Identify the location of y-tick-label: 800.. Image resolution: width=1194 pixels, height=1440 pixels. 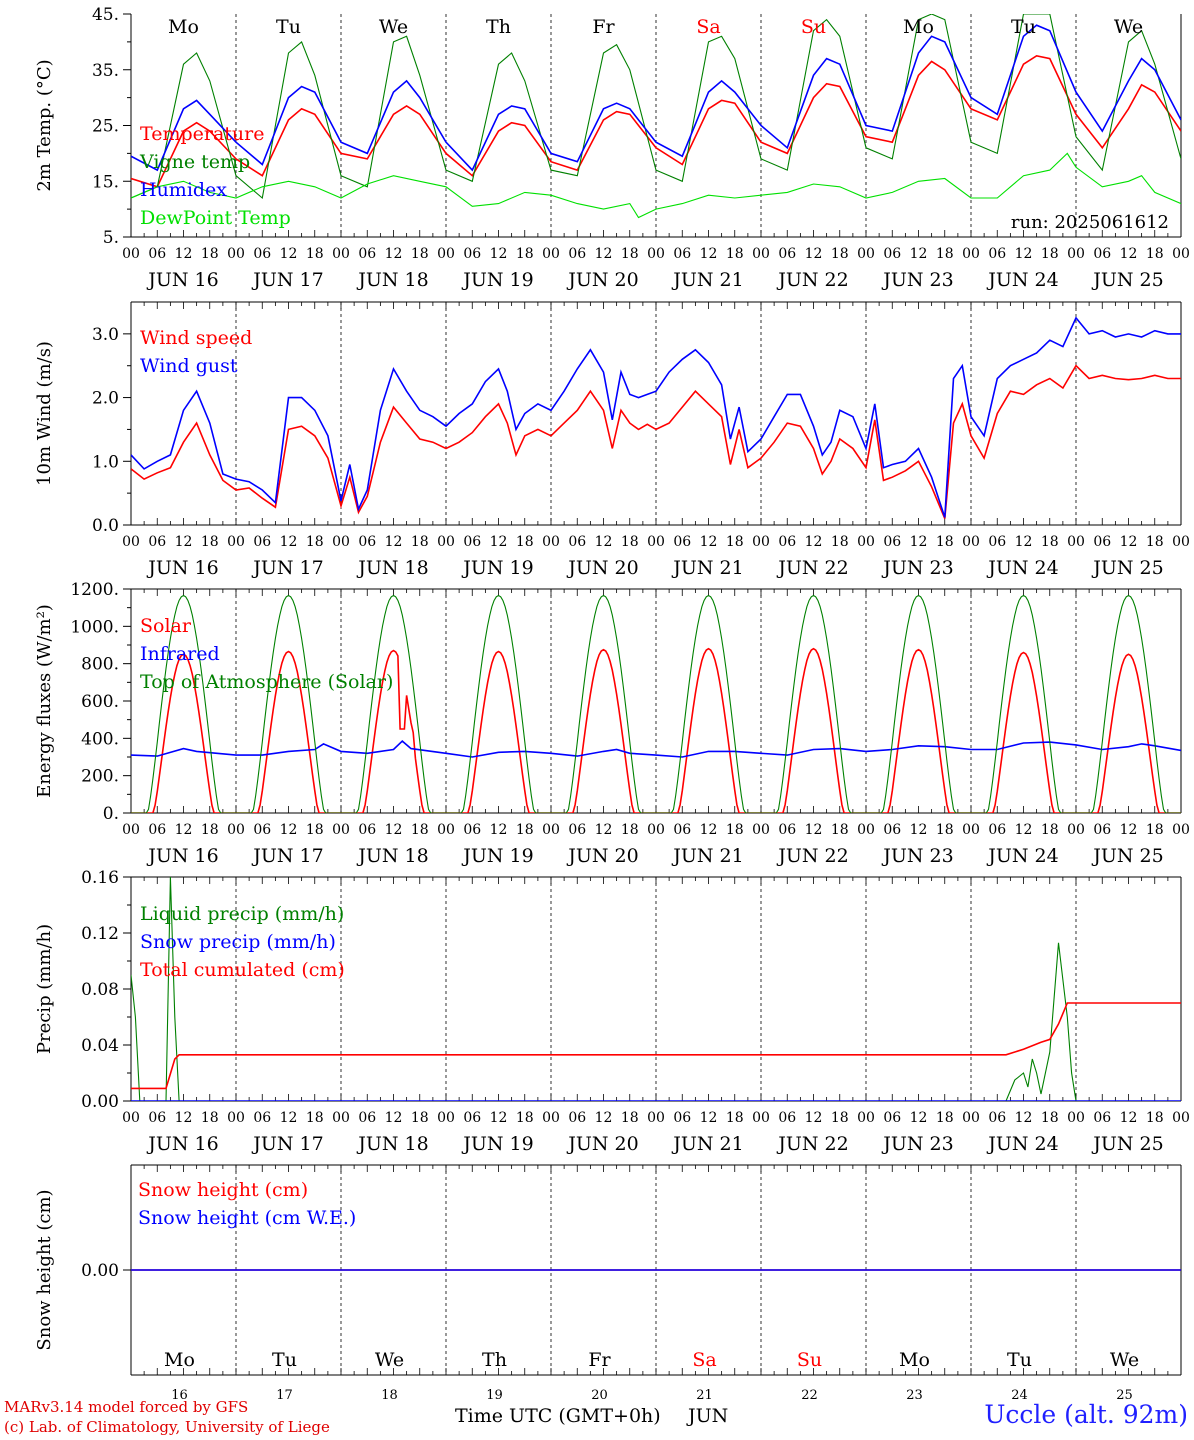
(100, 665).